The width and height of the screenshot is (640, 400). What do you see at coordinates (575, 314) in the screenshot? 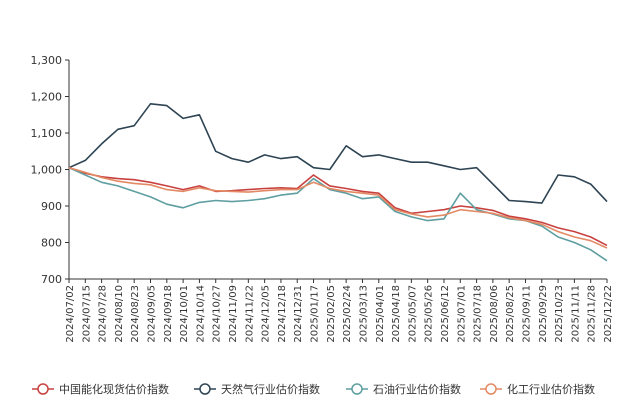
I see `x-tick-label: 2025/11/11` at bounding box center [575, 314].